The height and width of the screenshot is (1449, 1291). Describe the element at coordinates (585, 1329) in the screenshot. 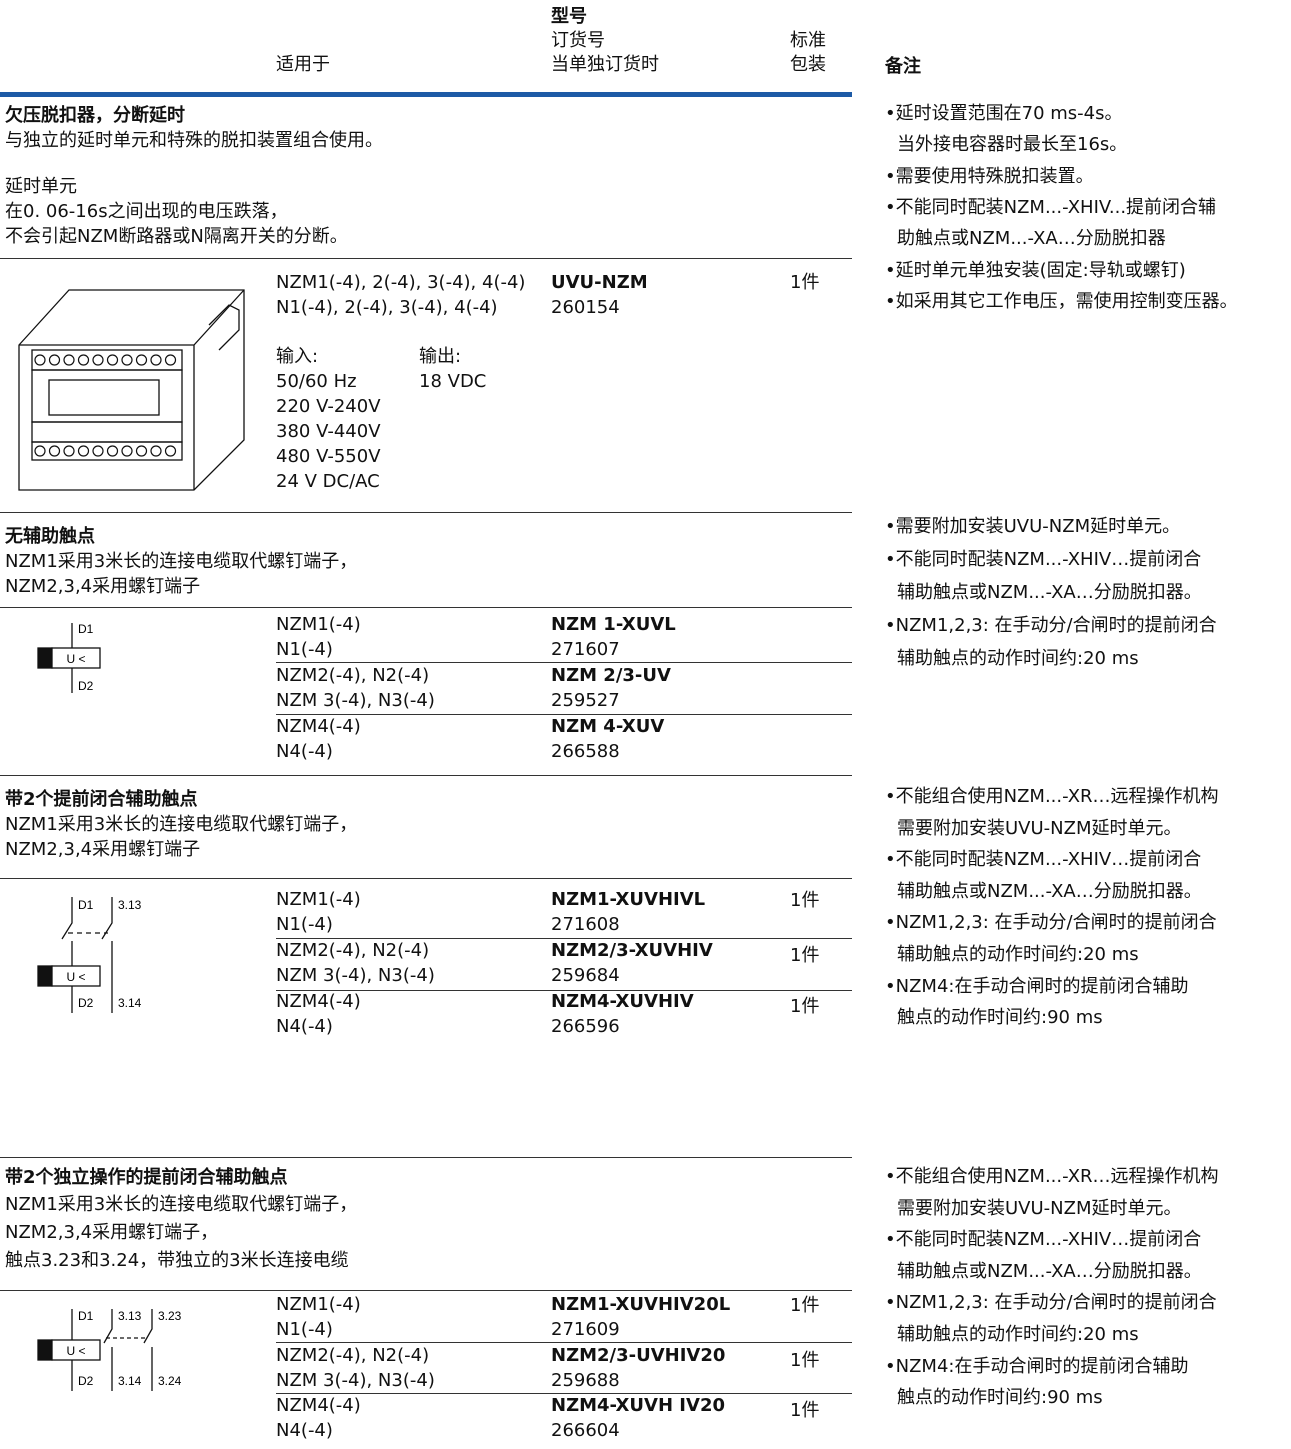

I see `order-number: 271609` at that location.